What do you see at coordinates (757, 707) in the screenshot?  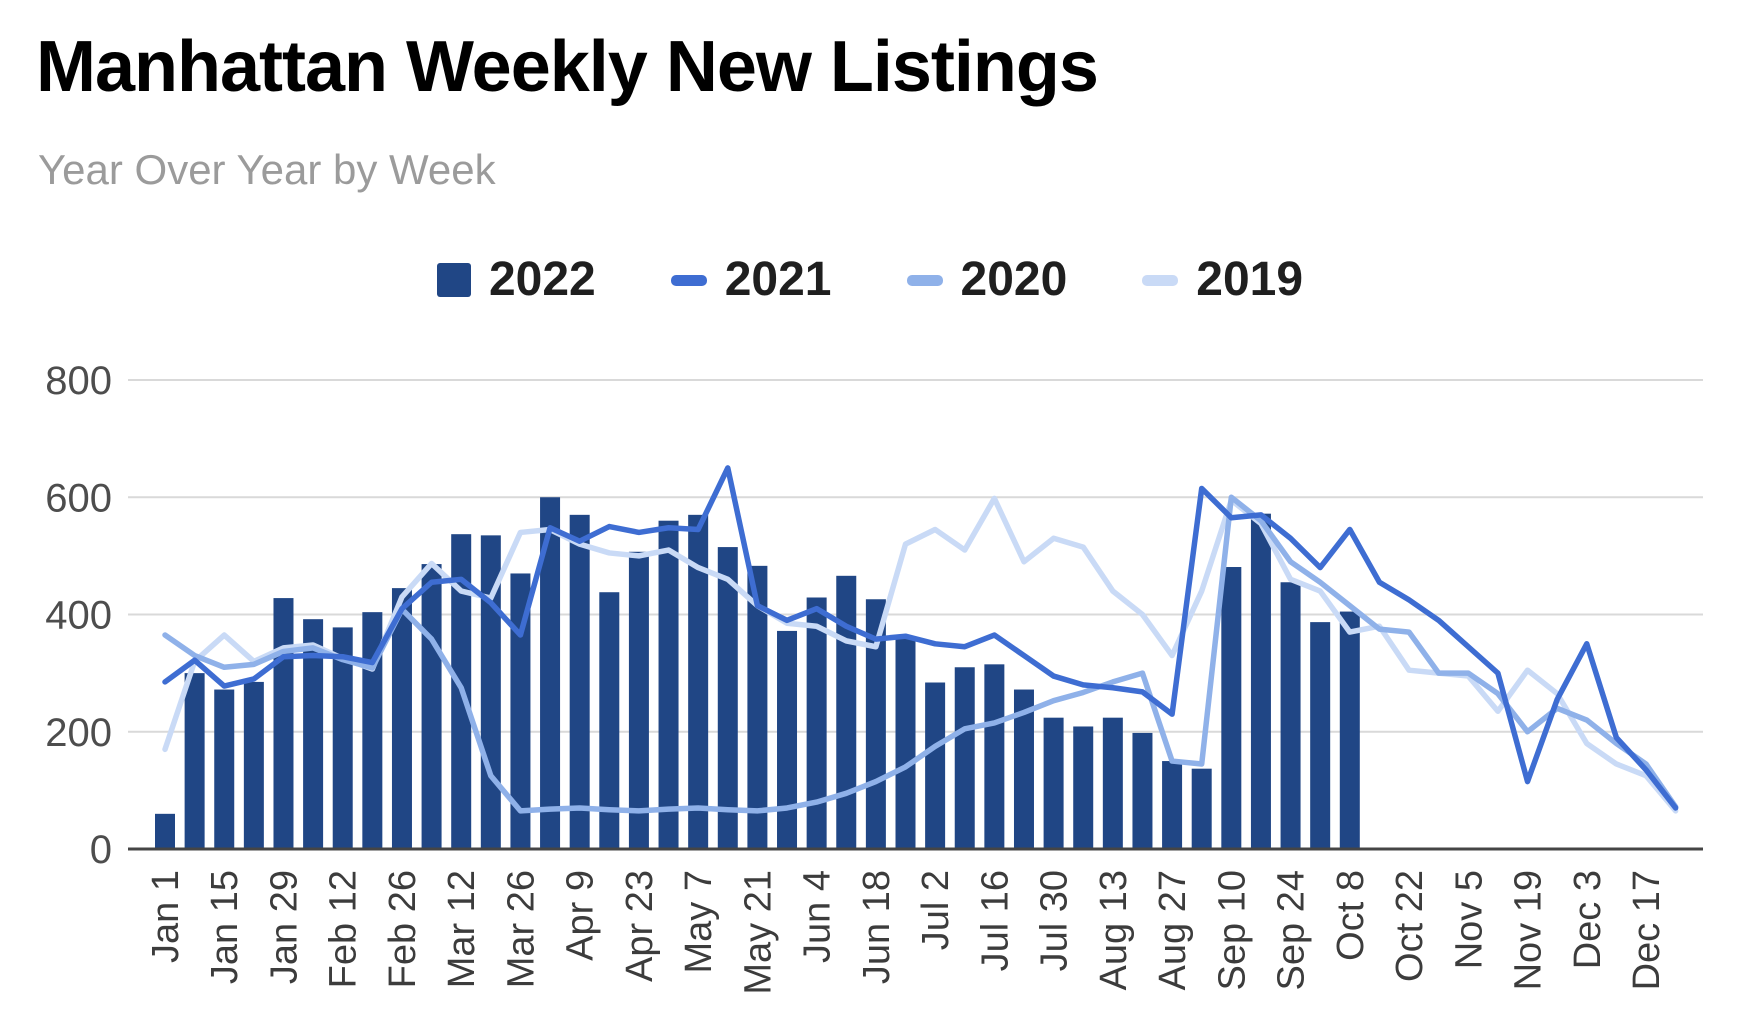 I see `bar-2022-May 21` at bounding box center [757, 707].